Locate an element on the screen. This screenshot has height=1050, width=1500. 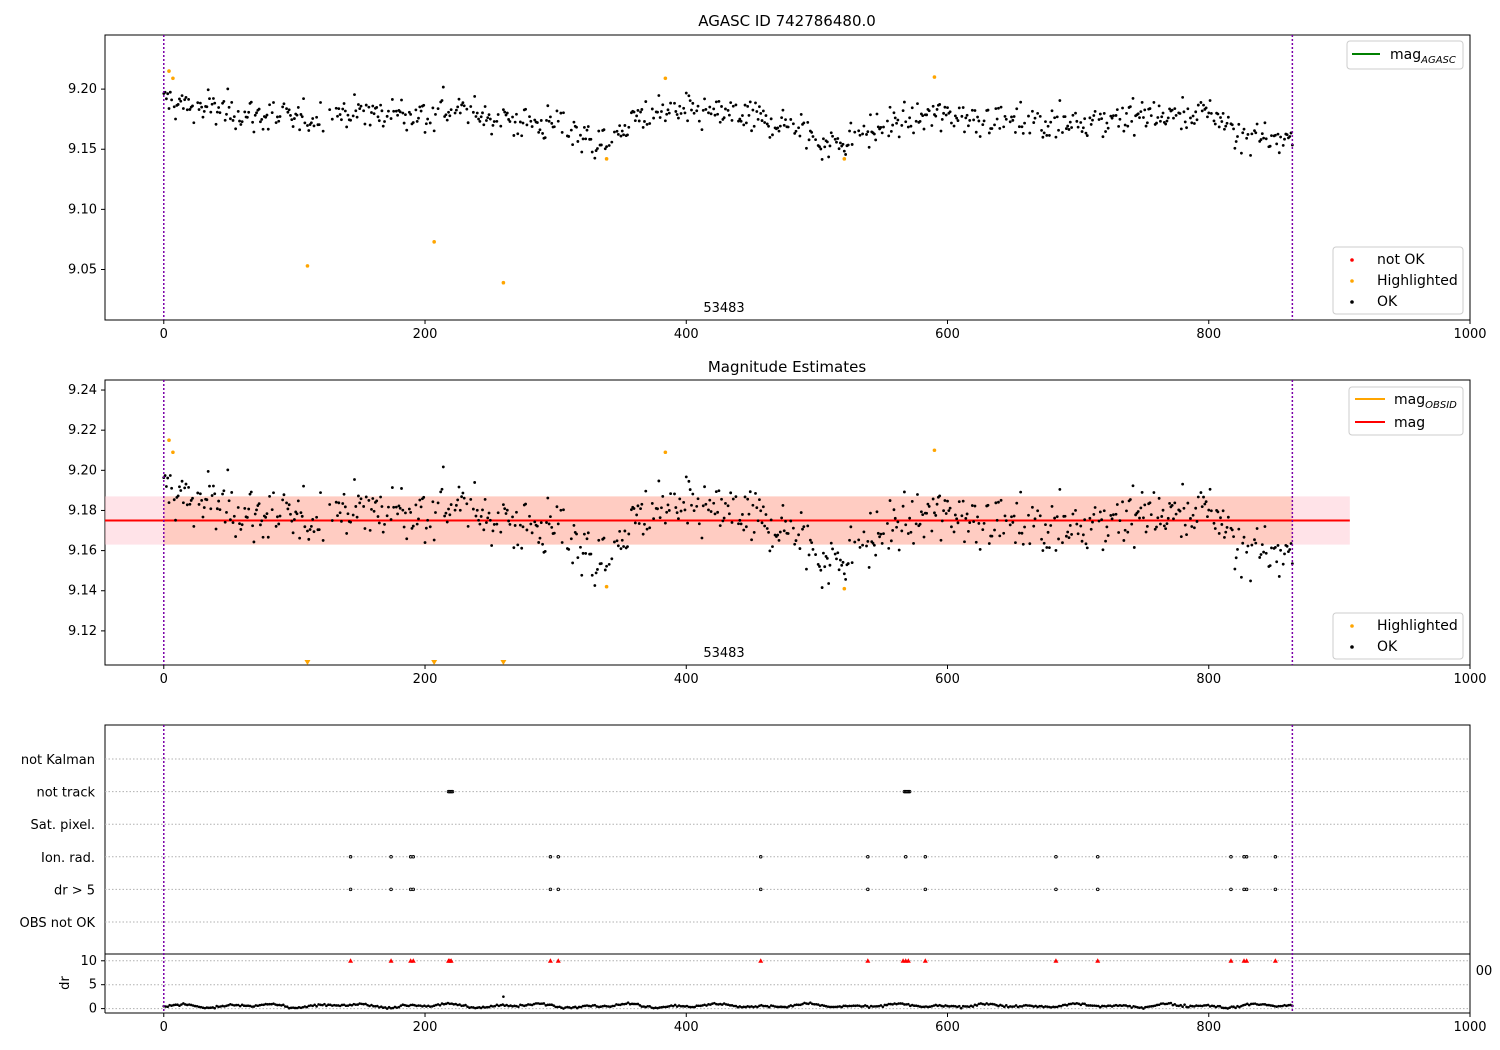
dr-over-threshold-marker is located at coordinates (1056, 960).